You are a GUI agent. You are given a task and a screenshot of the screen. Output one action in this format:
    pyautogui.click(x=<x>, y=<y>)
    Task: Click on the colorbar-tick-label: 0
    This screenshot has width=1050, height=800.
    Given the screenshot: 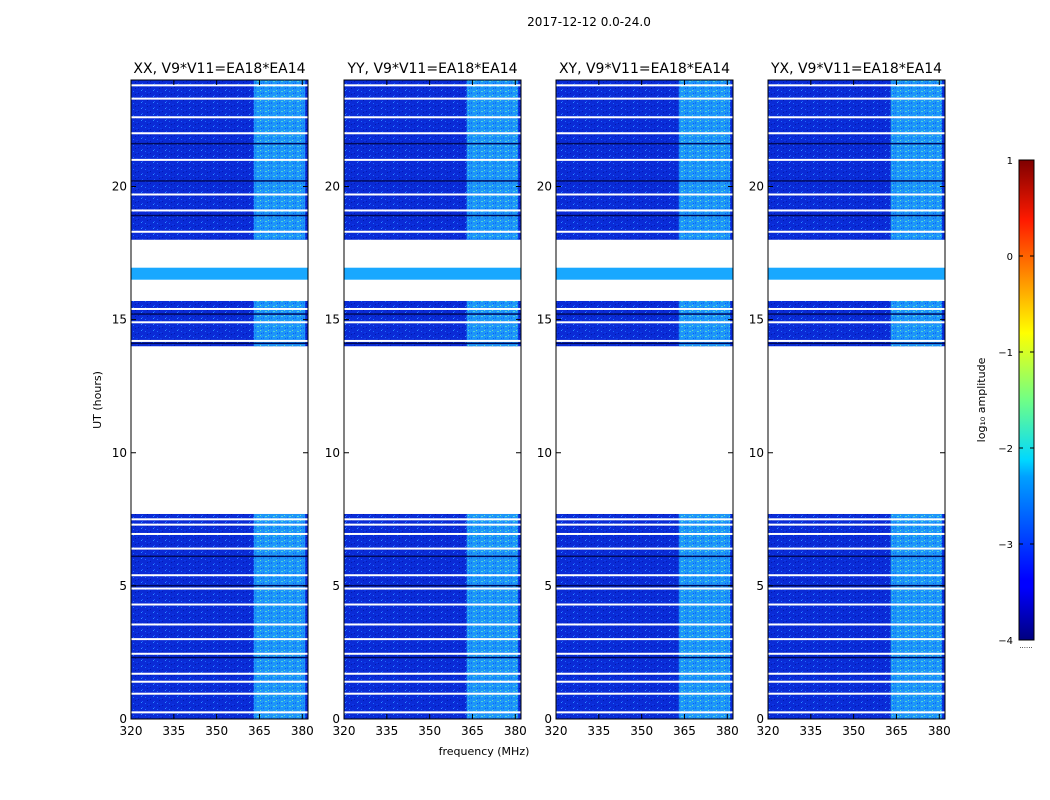 What is the action you would take?
    pyautogui.click(x=1010, y=257)
    